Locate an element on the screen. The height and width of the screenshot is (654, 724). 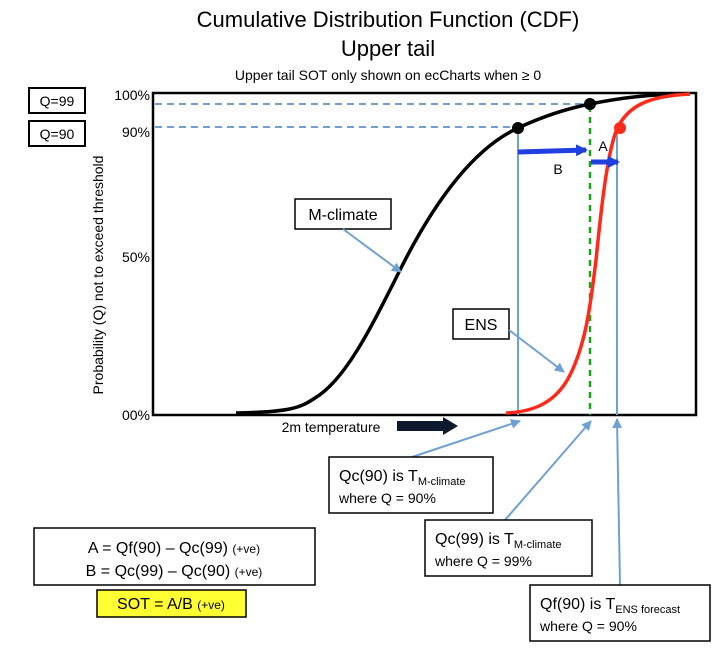
y-tick-90: 90% is located at coordinates (136, 132).